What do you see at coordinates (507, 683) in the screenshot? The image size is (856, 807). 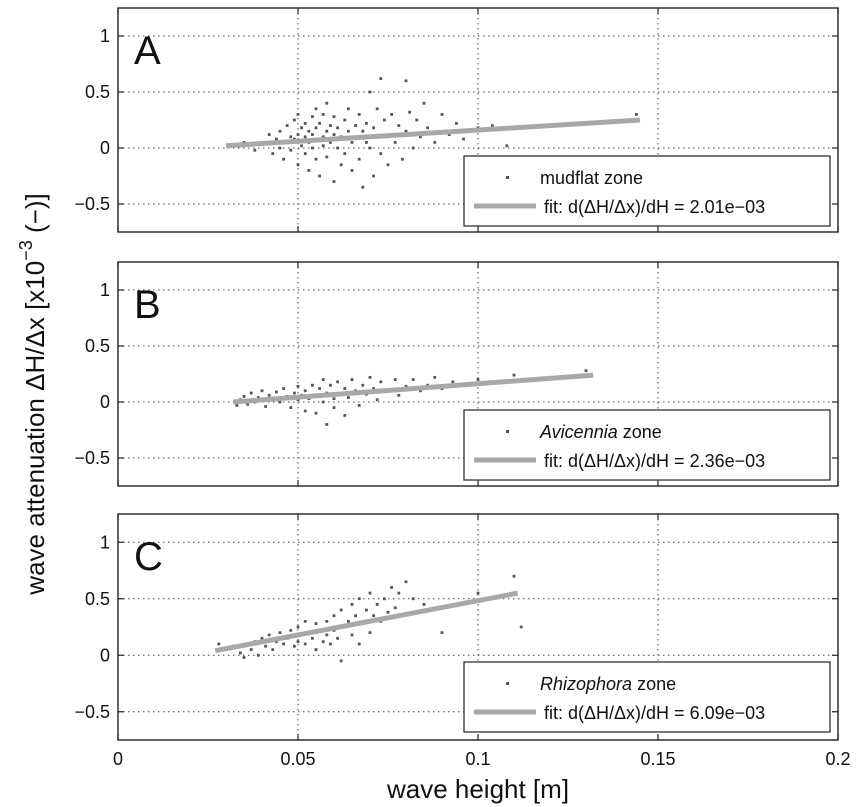 I see `legend-marker` at bounding box center [507, 683].